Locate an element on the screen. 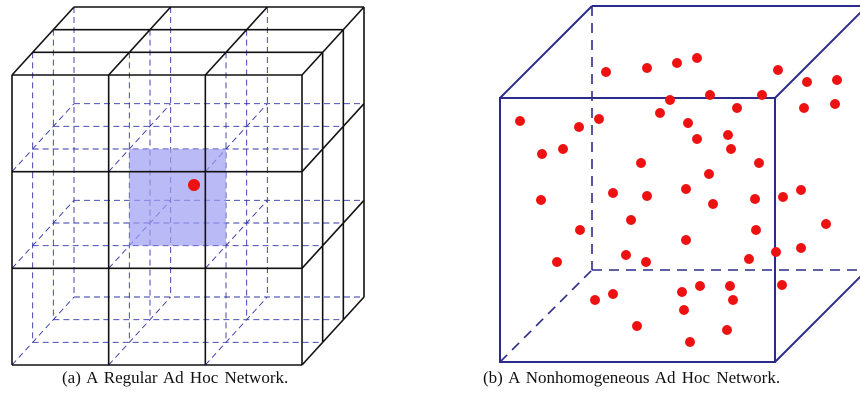 The width and height of the screenshot is (860, 397). center-node is located at coordinates (194, 185).